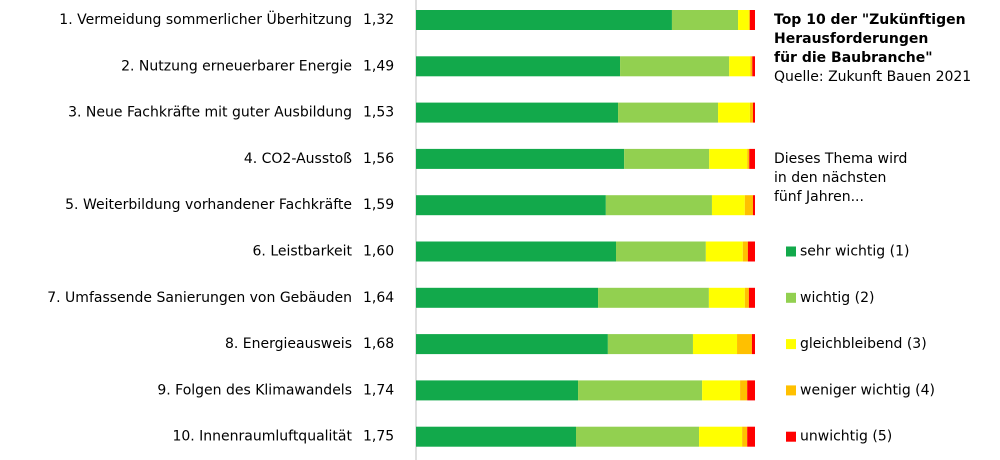  Describe the element at coordinates (378, 437) in the screenshot. I see `score-label: 1,75` at that location.